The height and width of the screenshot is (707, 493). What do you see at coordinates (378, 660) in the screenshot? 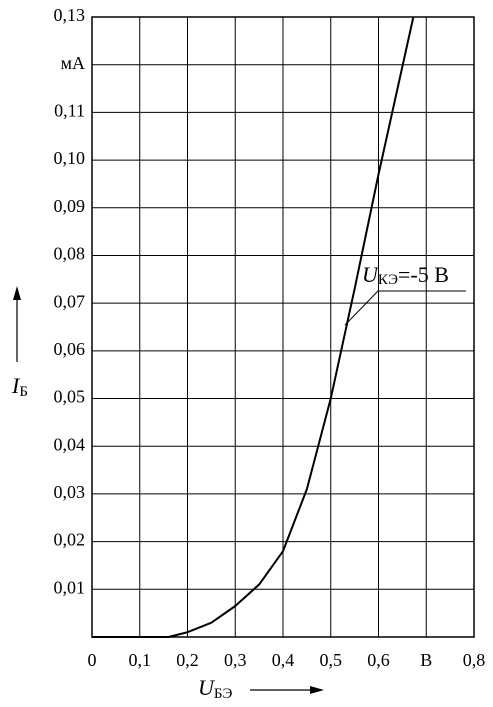
I see `x-tick-label: 0,6` at bounding box center [378, 660].